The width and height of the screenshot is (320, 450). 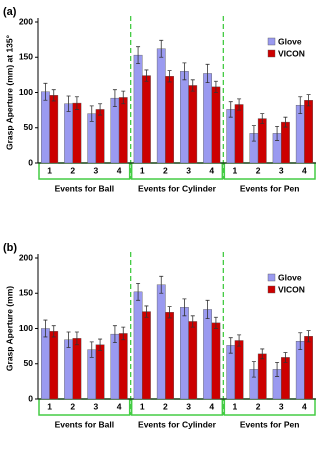 What do you see at coordinates (10, 12) in the screenshot?
I see `panel-label: (a)` at bounding box center [10, 12].